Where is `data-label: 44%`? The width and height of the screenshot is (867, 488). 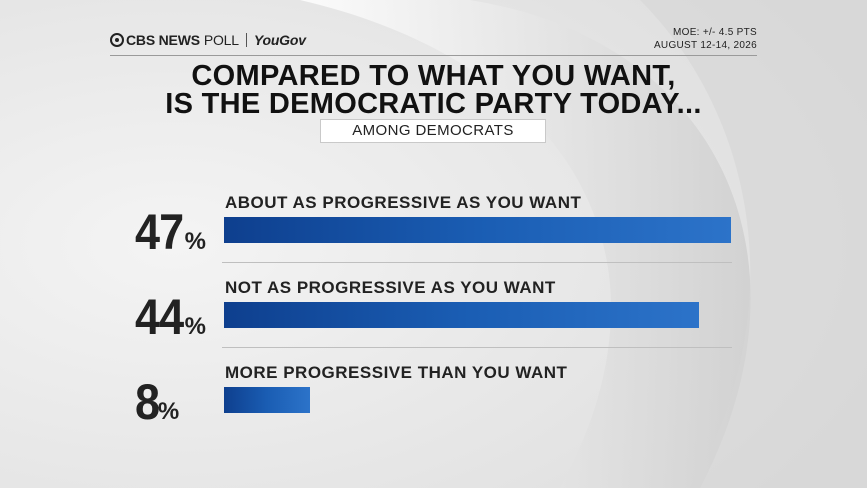 data-label: 44% is located at coordinates (170, 317).